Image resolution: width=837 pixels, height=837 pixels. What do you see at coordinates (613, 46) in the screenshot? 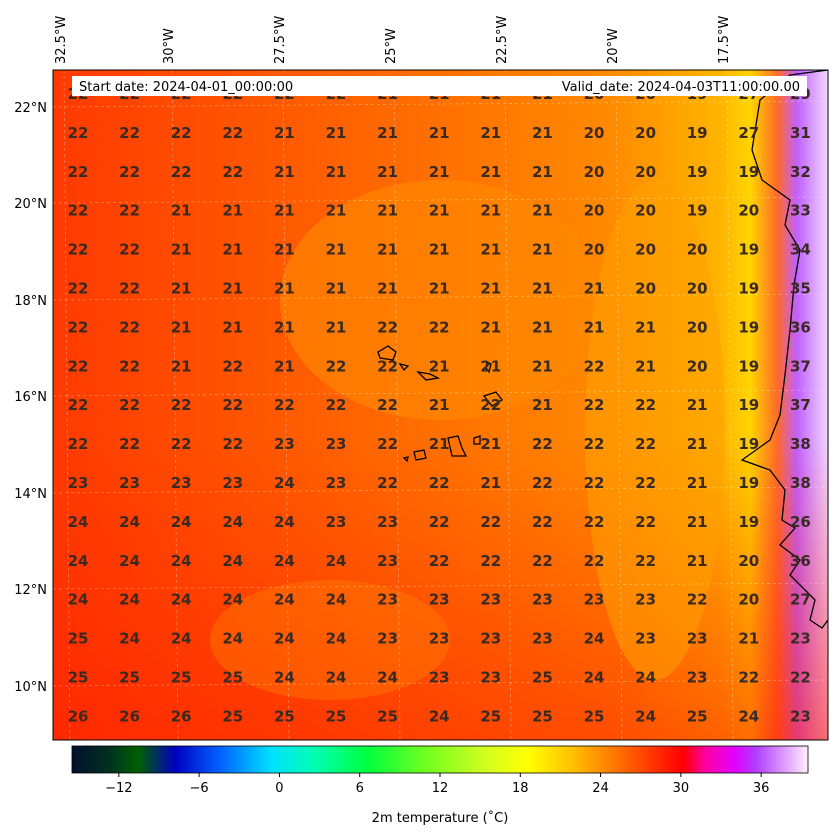
I see `longitude-tick-label: 20°W` at bounding box center [613, 46].